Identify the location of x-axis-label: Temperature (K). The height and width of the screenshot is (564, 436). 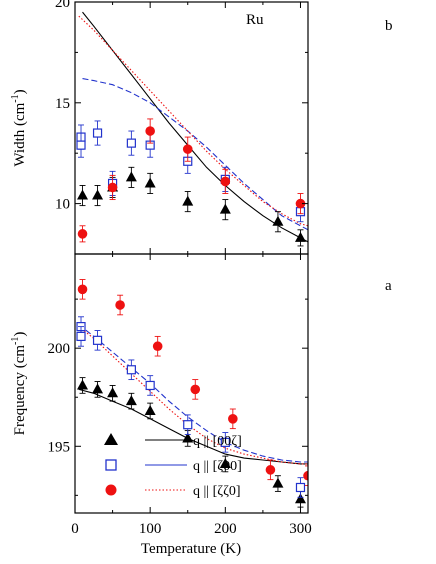
(191, 549).